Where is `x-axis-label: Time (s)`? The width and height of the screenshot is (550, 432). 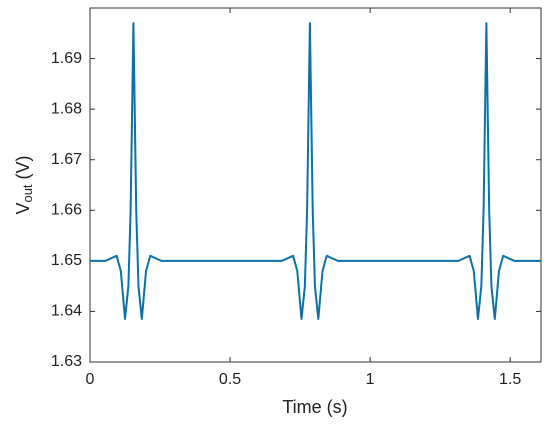
x-axis-label: Time (s) is located at coordinates (314, 407).